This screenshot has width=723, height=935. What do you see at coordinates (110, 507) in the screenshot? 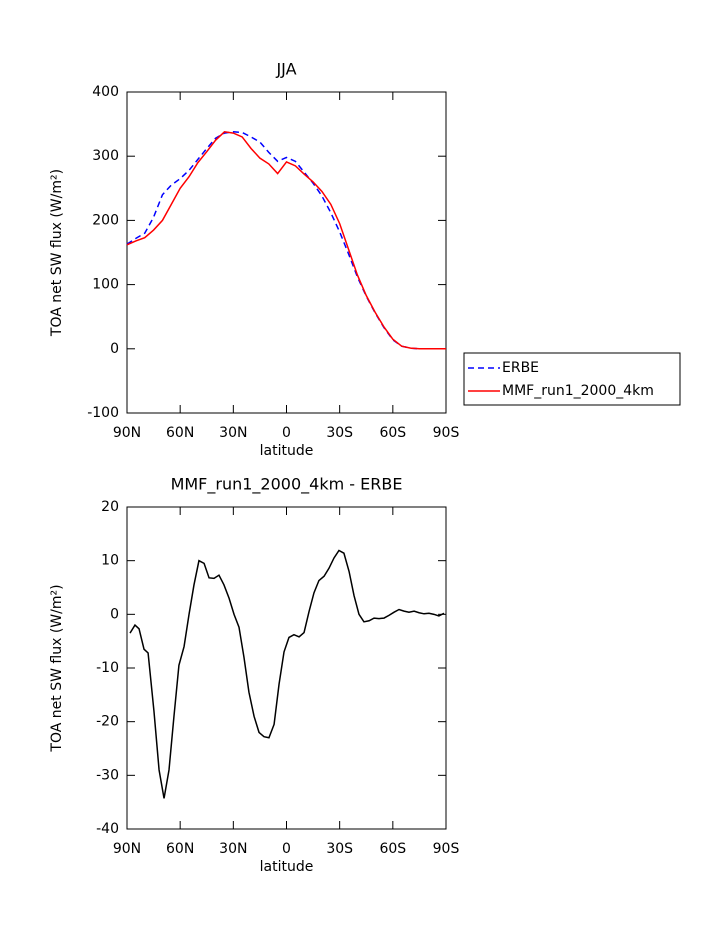
I see `y-tick-label: 20` at bounding box center [110, 507].